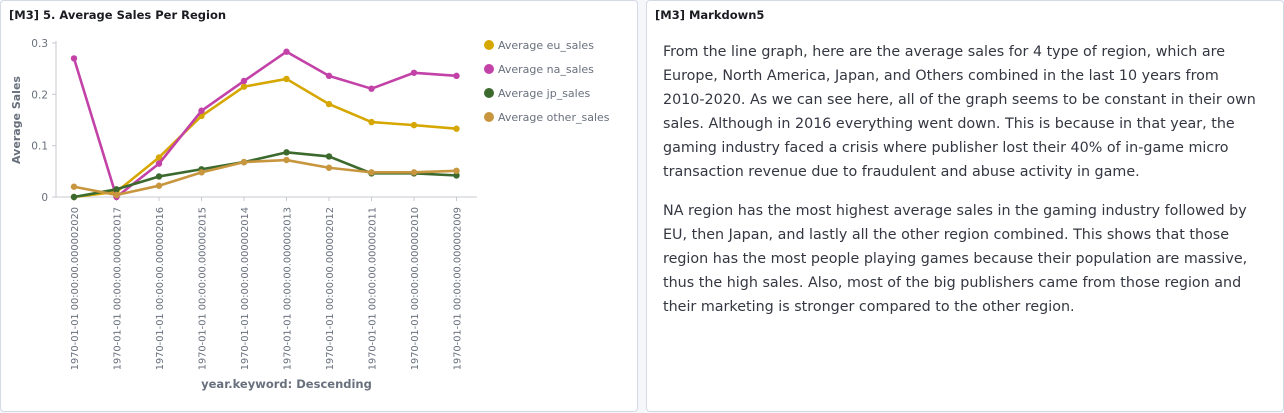  What do you see at coordinates (75, 288) in the screenshot?
I see `x-tick-label: 1970-01-01 00:00:00.000002020` at bounding box center [75, 288].